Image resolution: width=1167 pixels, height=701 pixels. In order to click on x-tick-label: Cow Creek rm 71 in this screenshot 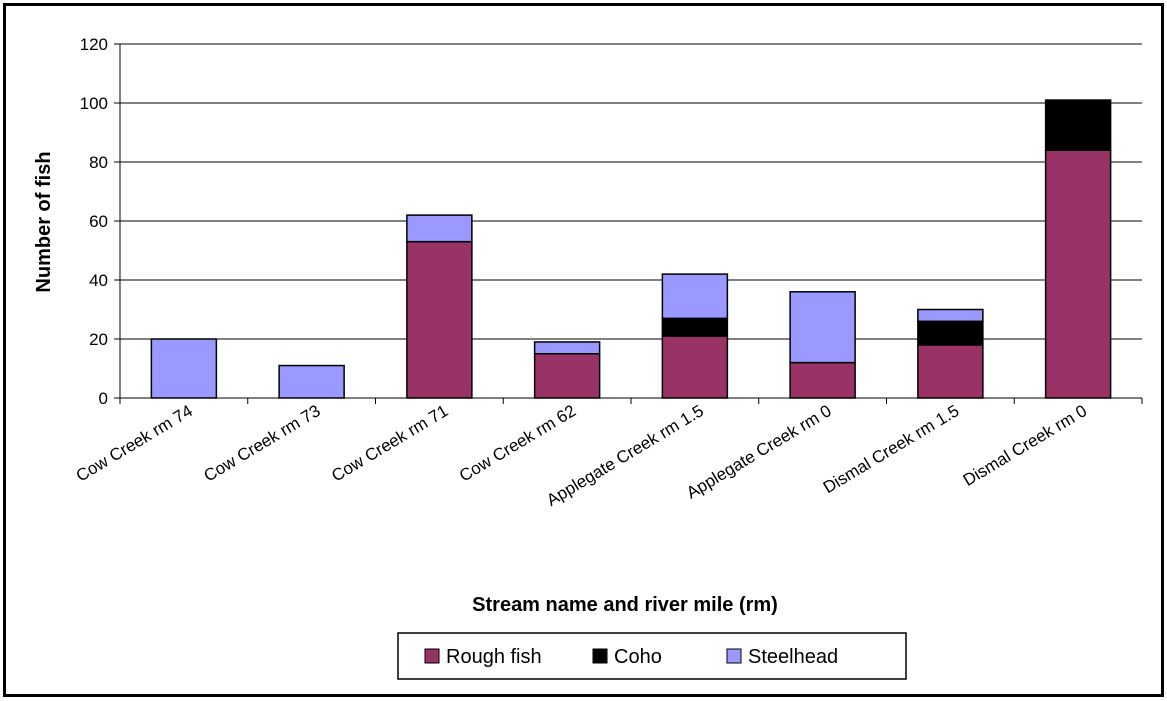, I will do `click(389, 443)`.